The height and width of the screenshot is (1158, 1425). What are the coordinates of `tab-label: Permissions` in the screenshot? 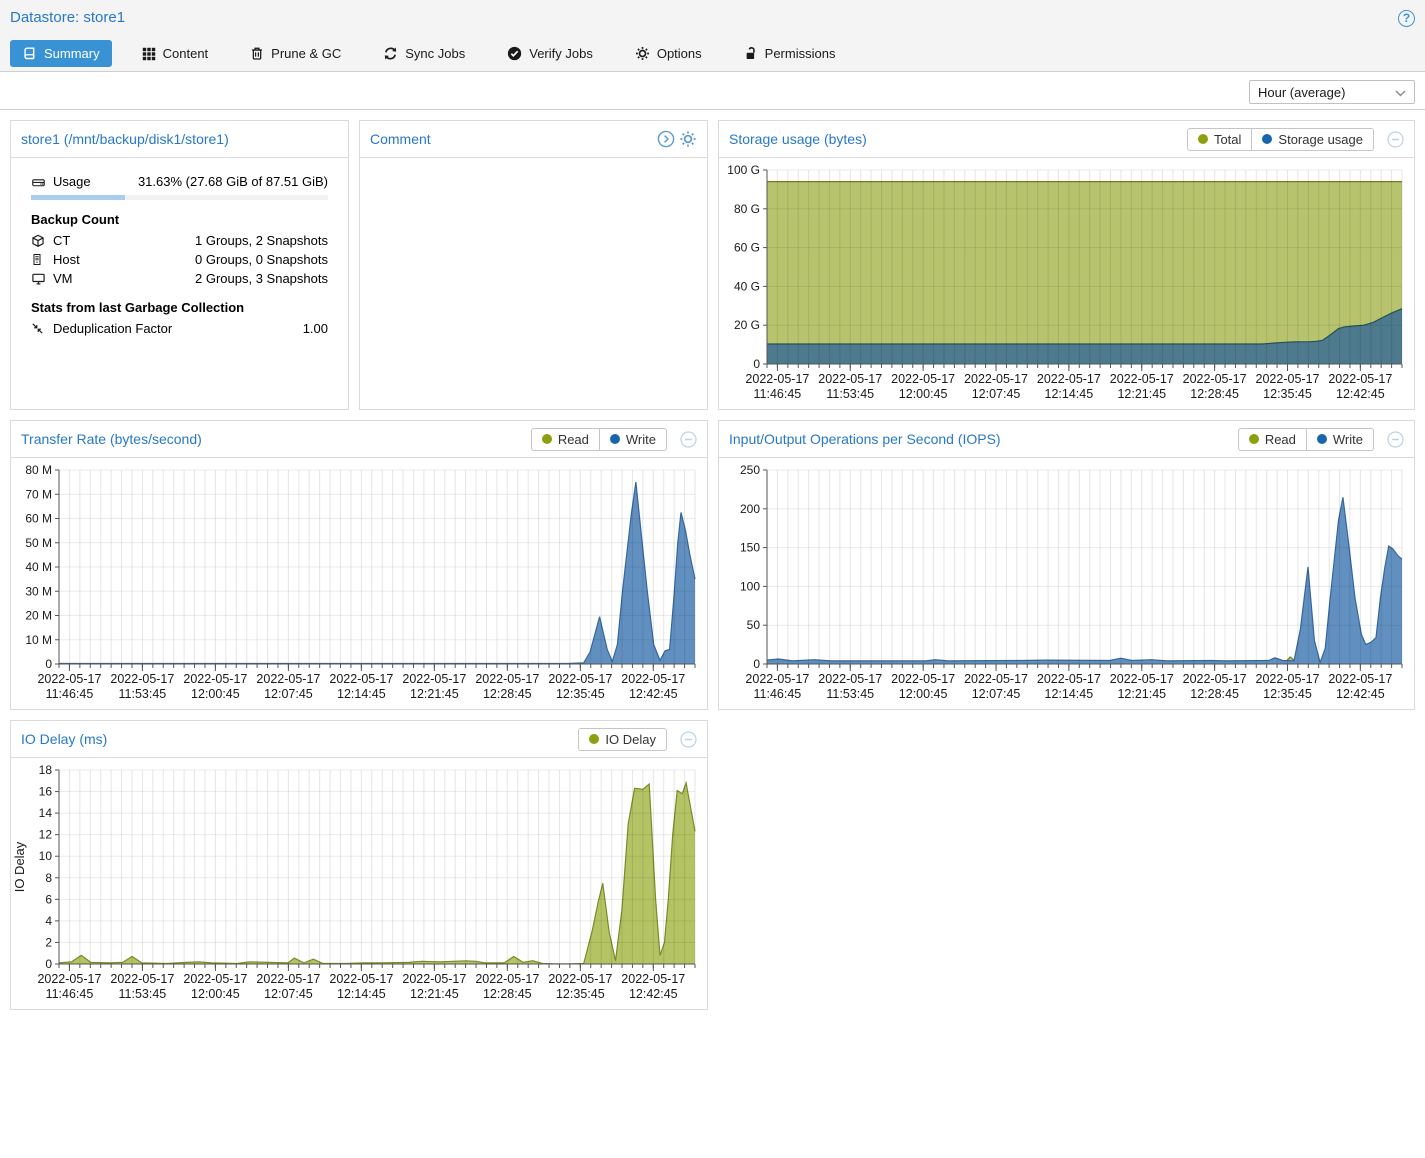 It's located at (800, 53).